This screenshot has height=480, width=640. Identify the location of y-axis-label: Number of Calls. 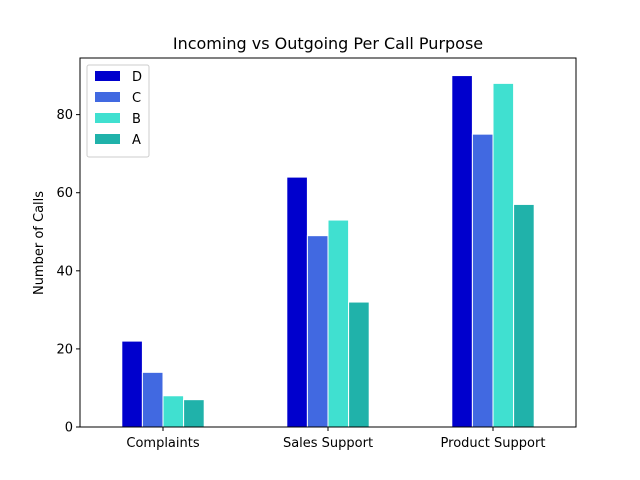
(39, 243).